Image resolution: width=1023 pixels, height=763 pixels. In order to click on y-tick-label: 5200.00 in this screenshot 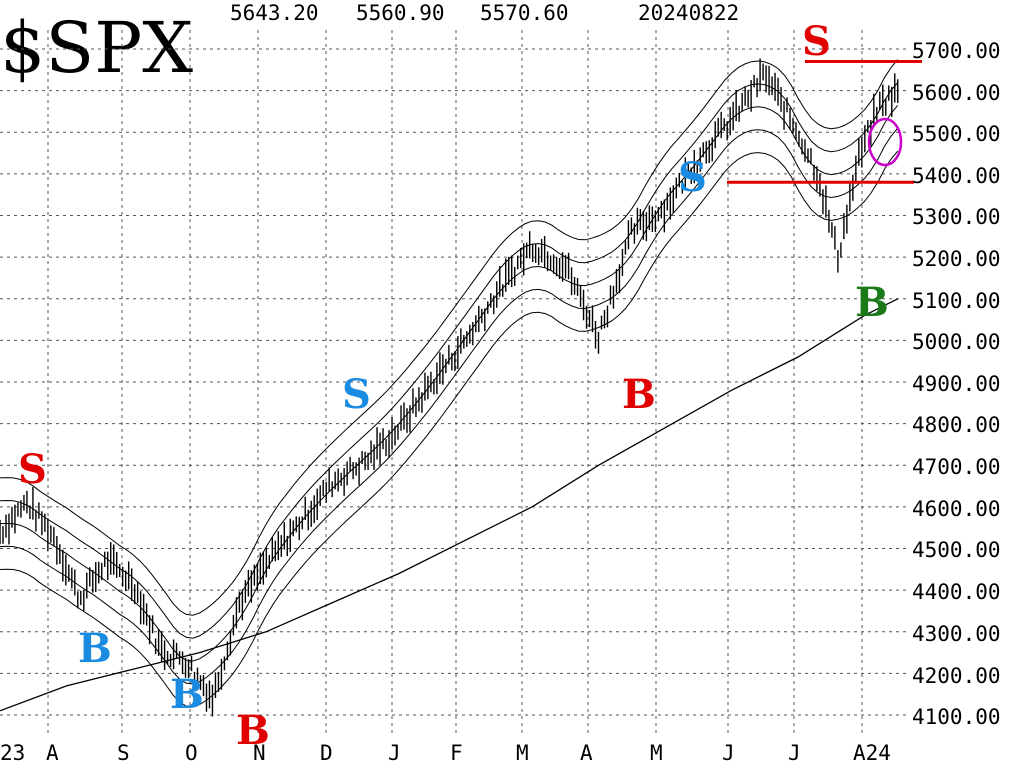, I will do `click(956, 259)`.